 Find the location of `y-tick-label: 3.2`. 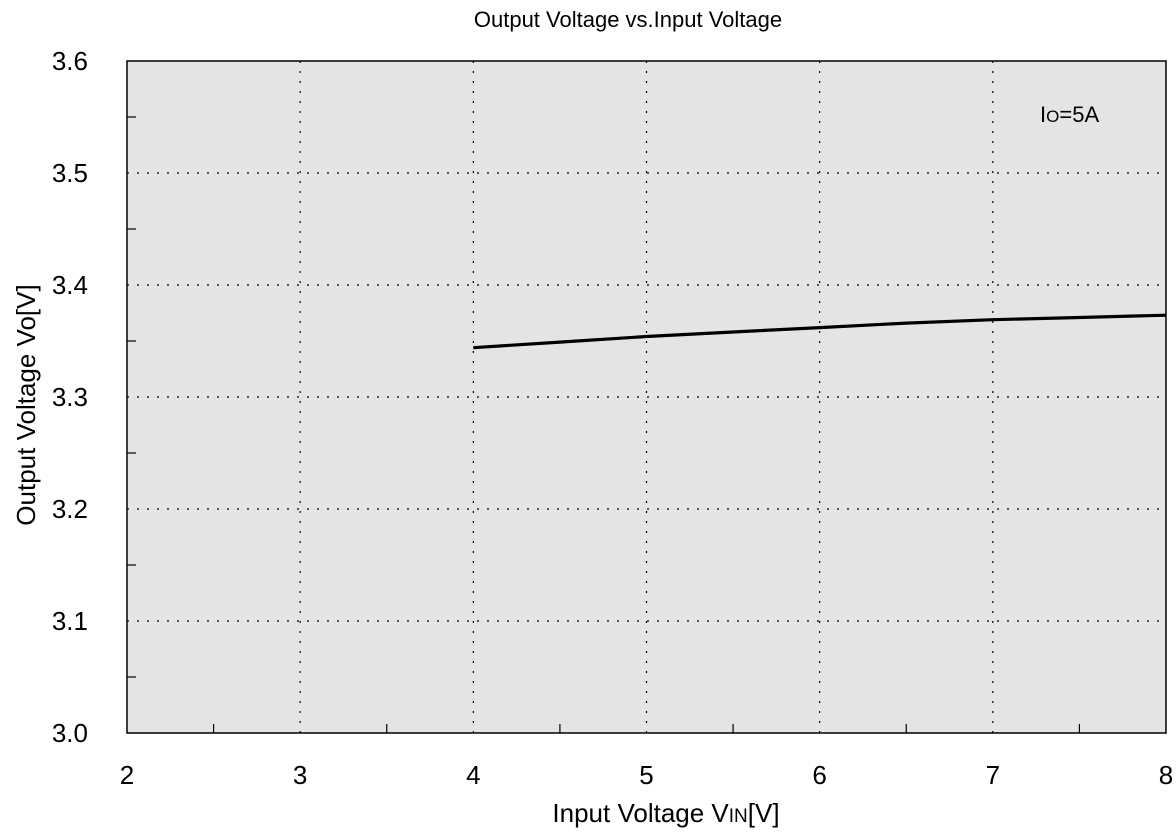

y-tick-label: 3.2 is located at coordinates (70, 509).